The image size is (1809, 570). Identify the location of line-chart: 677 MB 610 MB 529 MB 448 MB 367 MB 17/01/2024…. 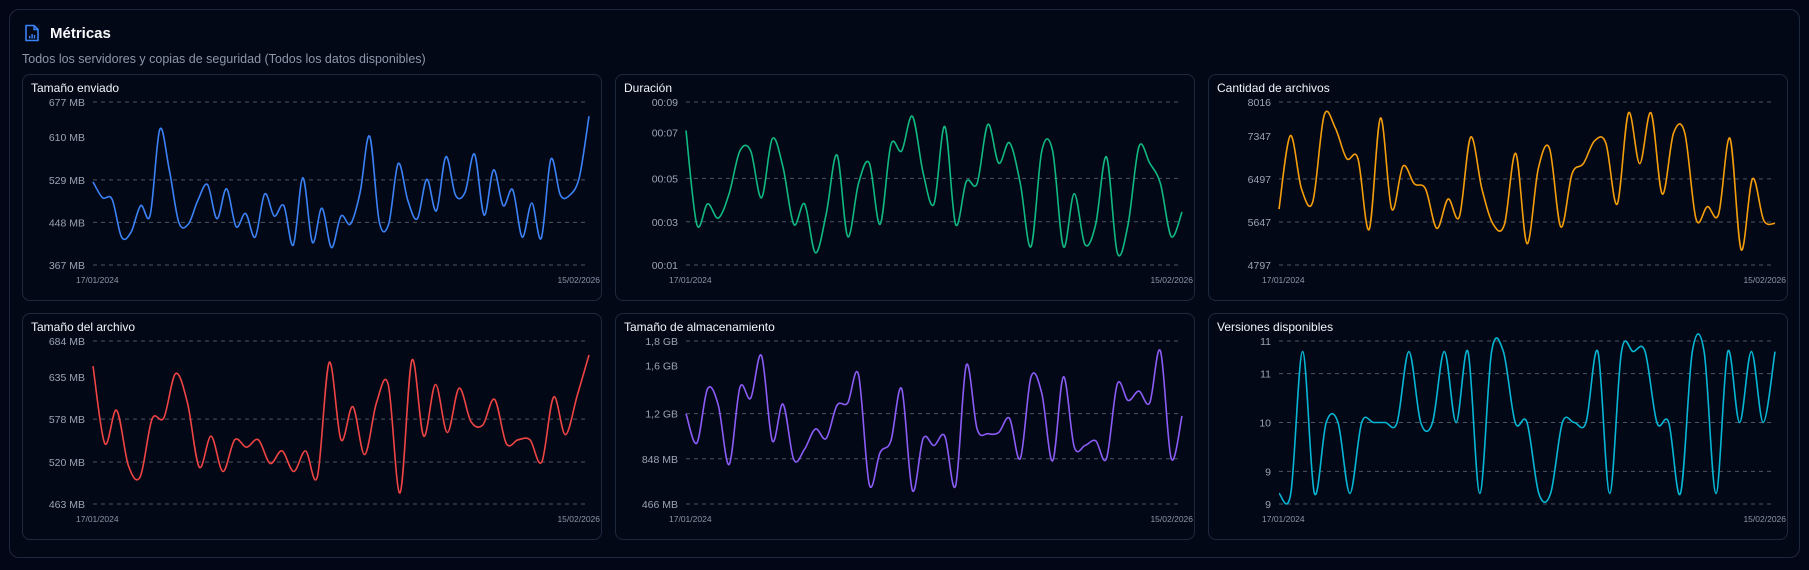
(313, 188).